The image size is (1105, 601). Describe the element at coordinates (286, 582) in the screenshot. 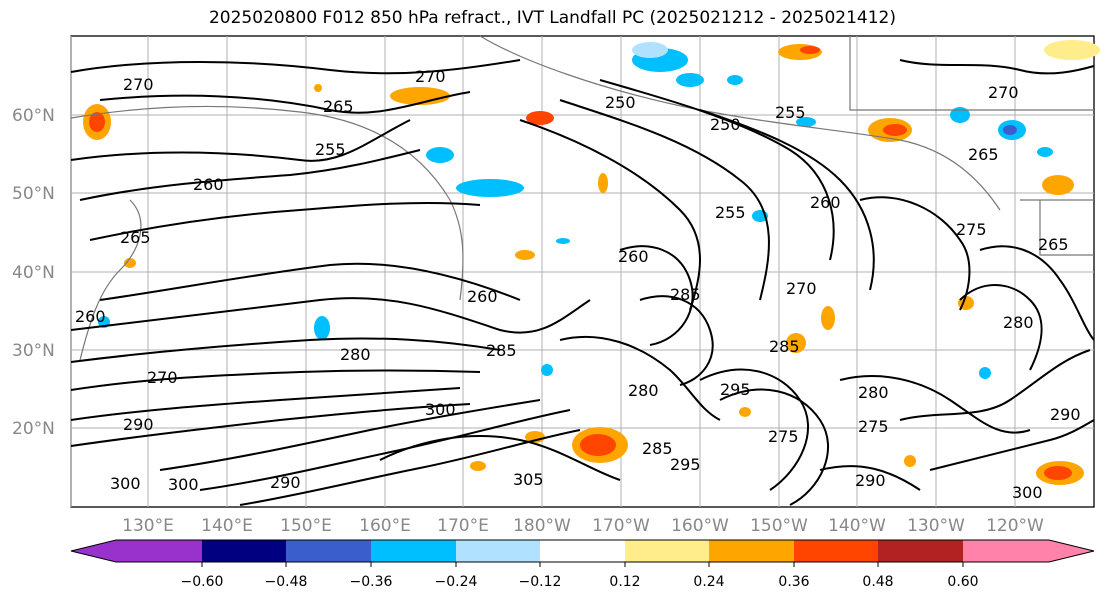

I see `colorbar-tick-label: −0.48` at that location.